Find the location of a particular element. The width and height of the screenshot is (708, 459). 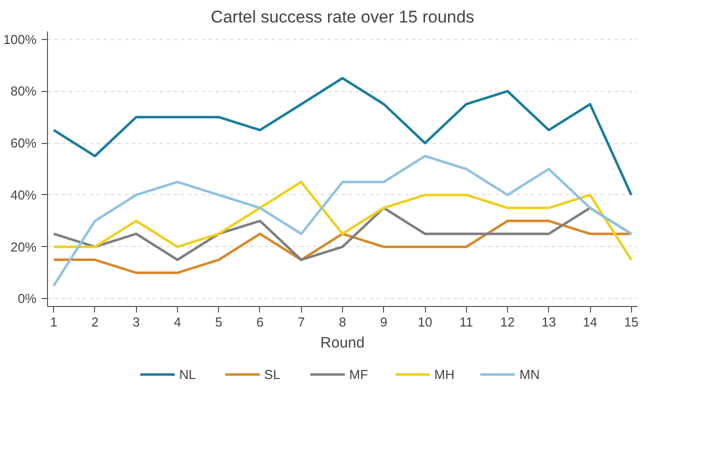

legend-label: MN is located at coordinates (530, 374).